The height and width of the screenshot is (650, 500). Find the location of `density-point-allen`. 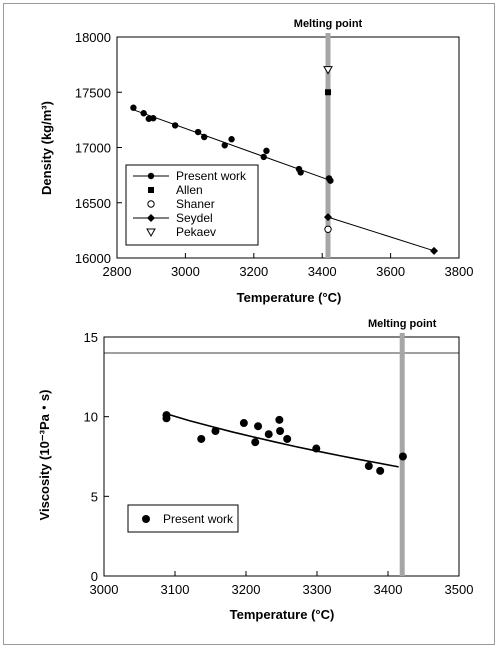

density-point-allen is located at coordinates (328, 92).